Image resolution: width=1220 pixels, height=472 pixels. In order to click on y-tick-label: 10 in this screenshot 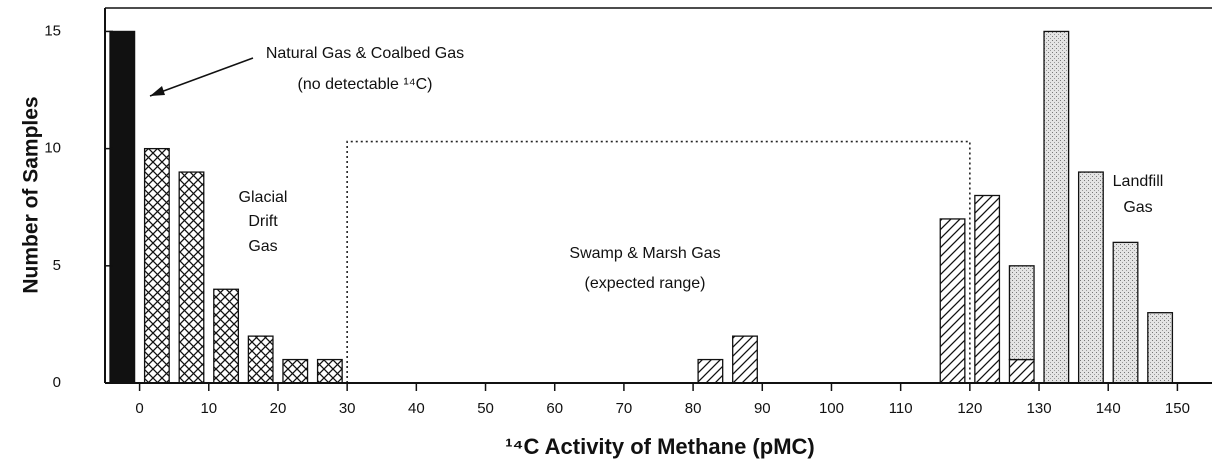, I will do `click(52, 148)`.